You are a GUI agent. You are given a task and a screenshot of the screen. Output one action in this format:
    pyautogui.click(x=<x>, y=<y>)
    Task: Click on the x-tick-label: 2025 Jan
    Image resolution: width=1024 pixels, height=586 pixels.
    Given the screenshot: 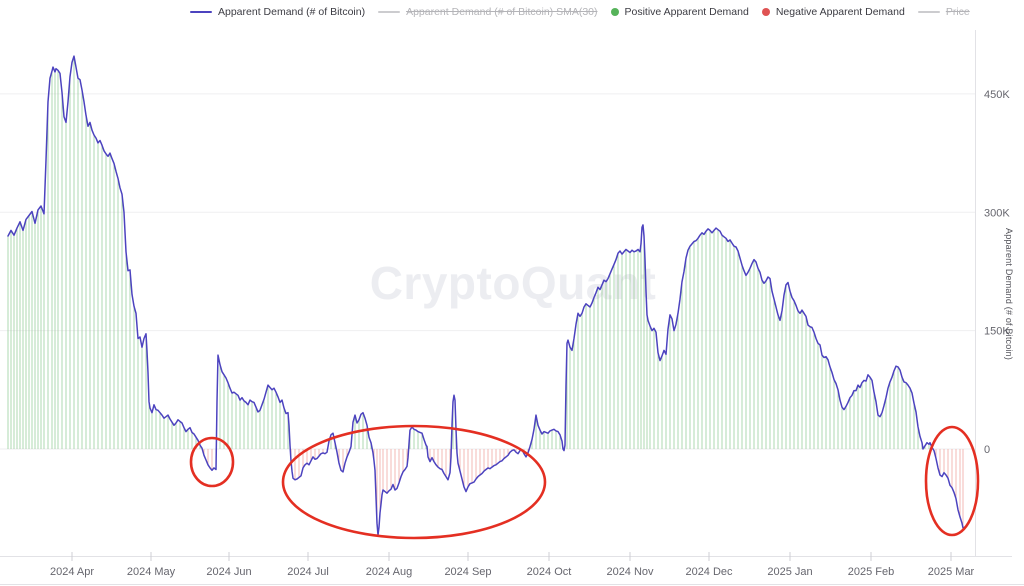 What is the action you would take?
    pyautogui.click(x=789, y=572)
    